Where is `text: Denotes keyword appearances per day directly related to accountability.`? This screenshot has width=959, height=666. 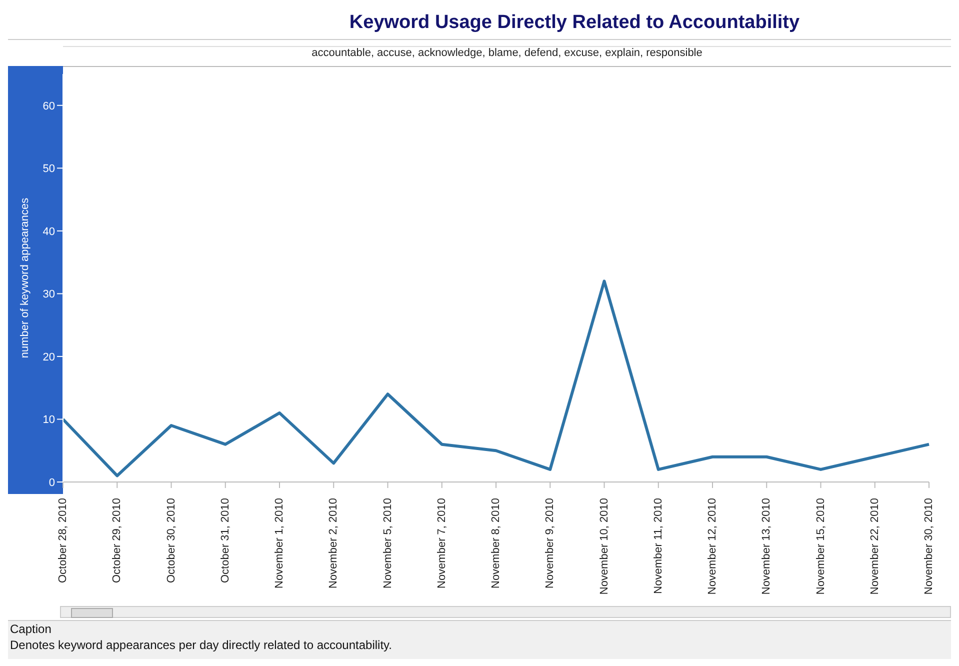 text: Denotes keyword appearances per day directly related to accountability. is located at coordinates (201, 645).